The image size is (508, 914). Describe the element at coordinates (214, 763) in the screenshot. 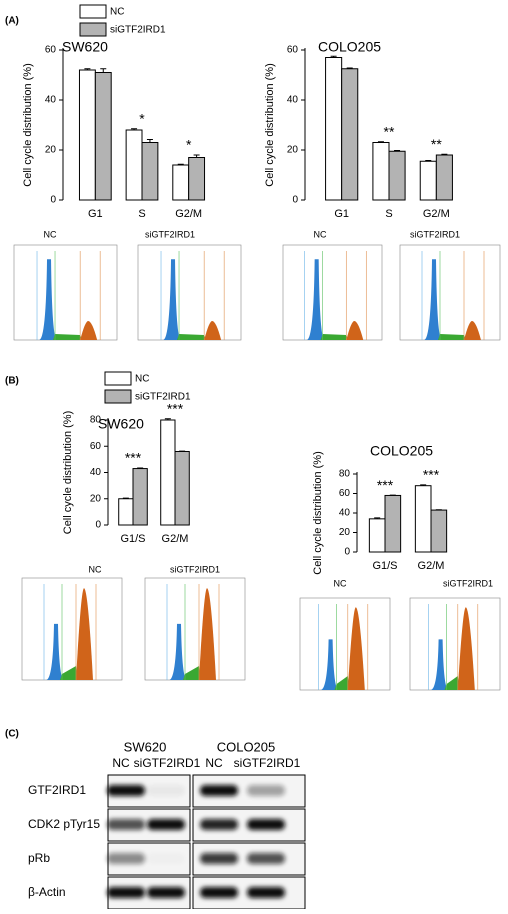

I see `lane-label: NC` at that location.